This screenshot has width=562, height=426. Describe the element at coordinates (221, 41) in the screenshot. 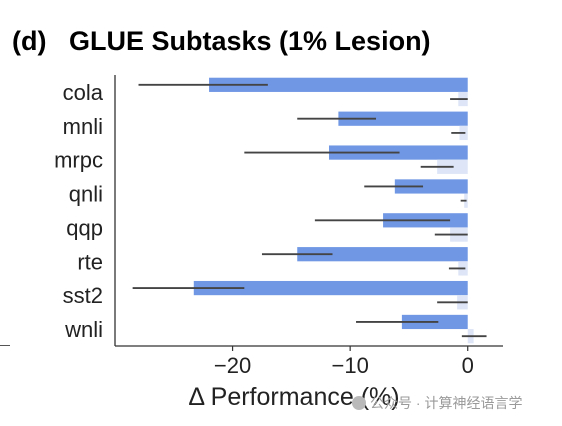

I see `chart-title: (d) GLUE Subtasks (1% Lesion)` at that location.